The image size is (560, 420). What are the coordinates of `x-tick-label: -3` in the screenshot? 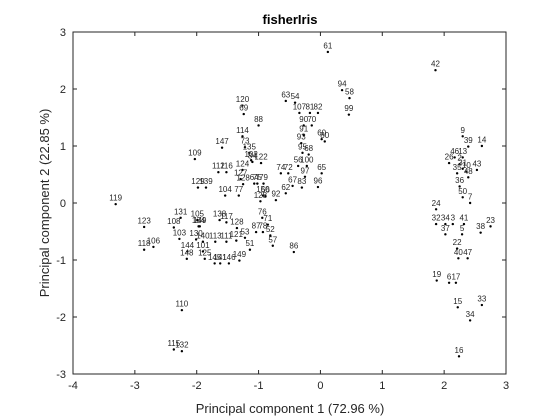 It's located at (135, 386).